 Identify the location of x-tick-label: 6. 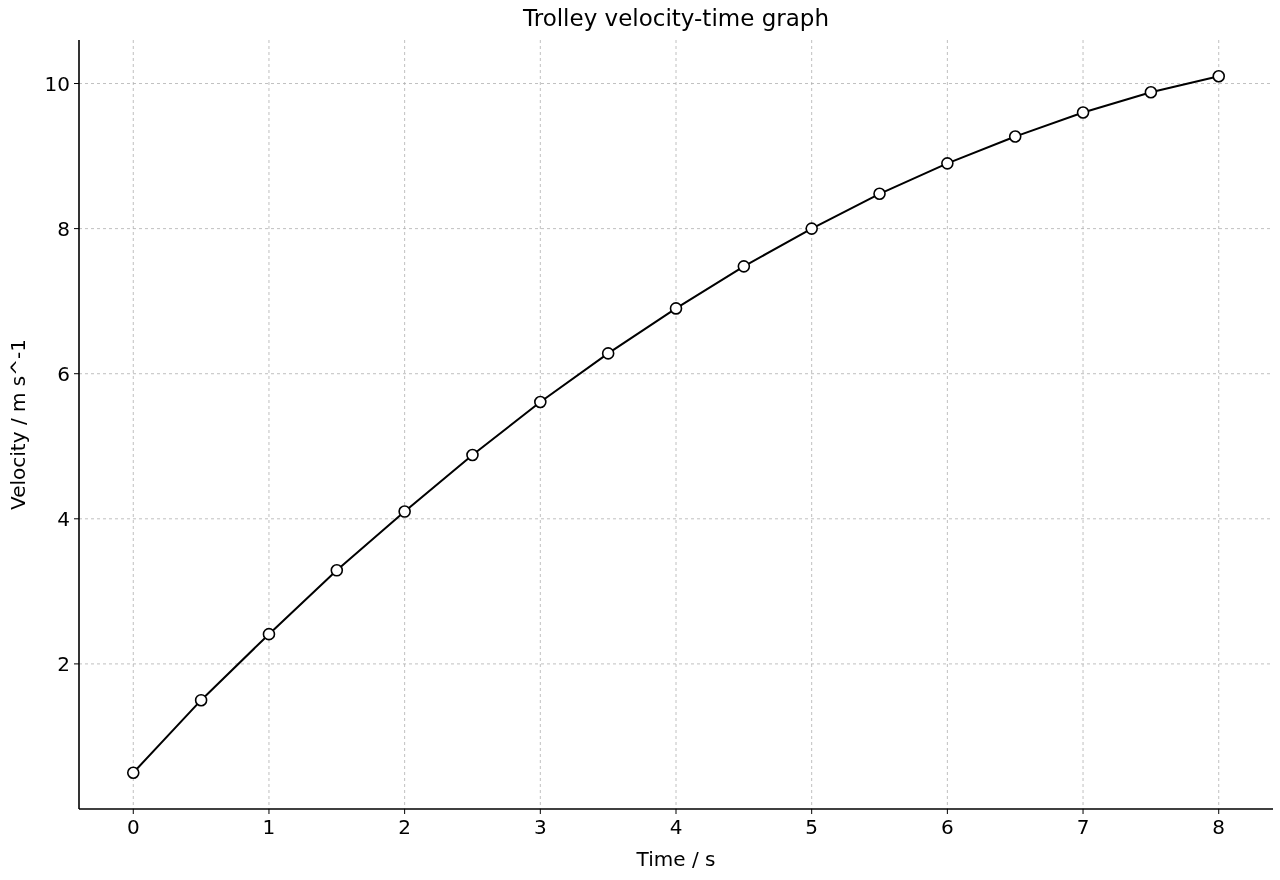
(947, 827).